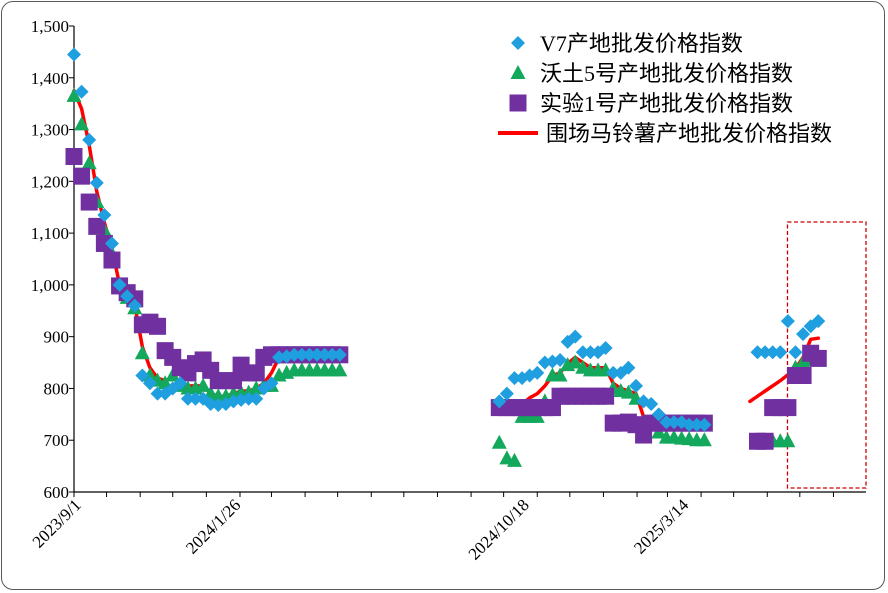  Describe the element at coordinates (57, 492) in the screenshot. I see `y-tick-label: 600` at that location.